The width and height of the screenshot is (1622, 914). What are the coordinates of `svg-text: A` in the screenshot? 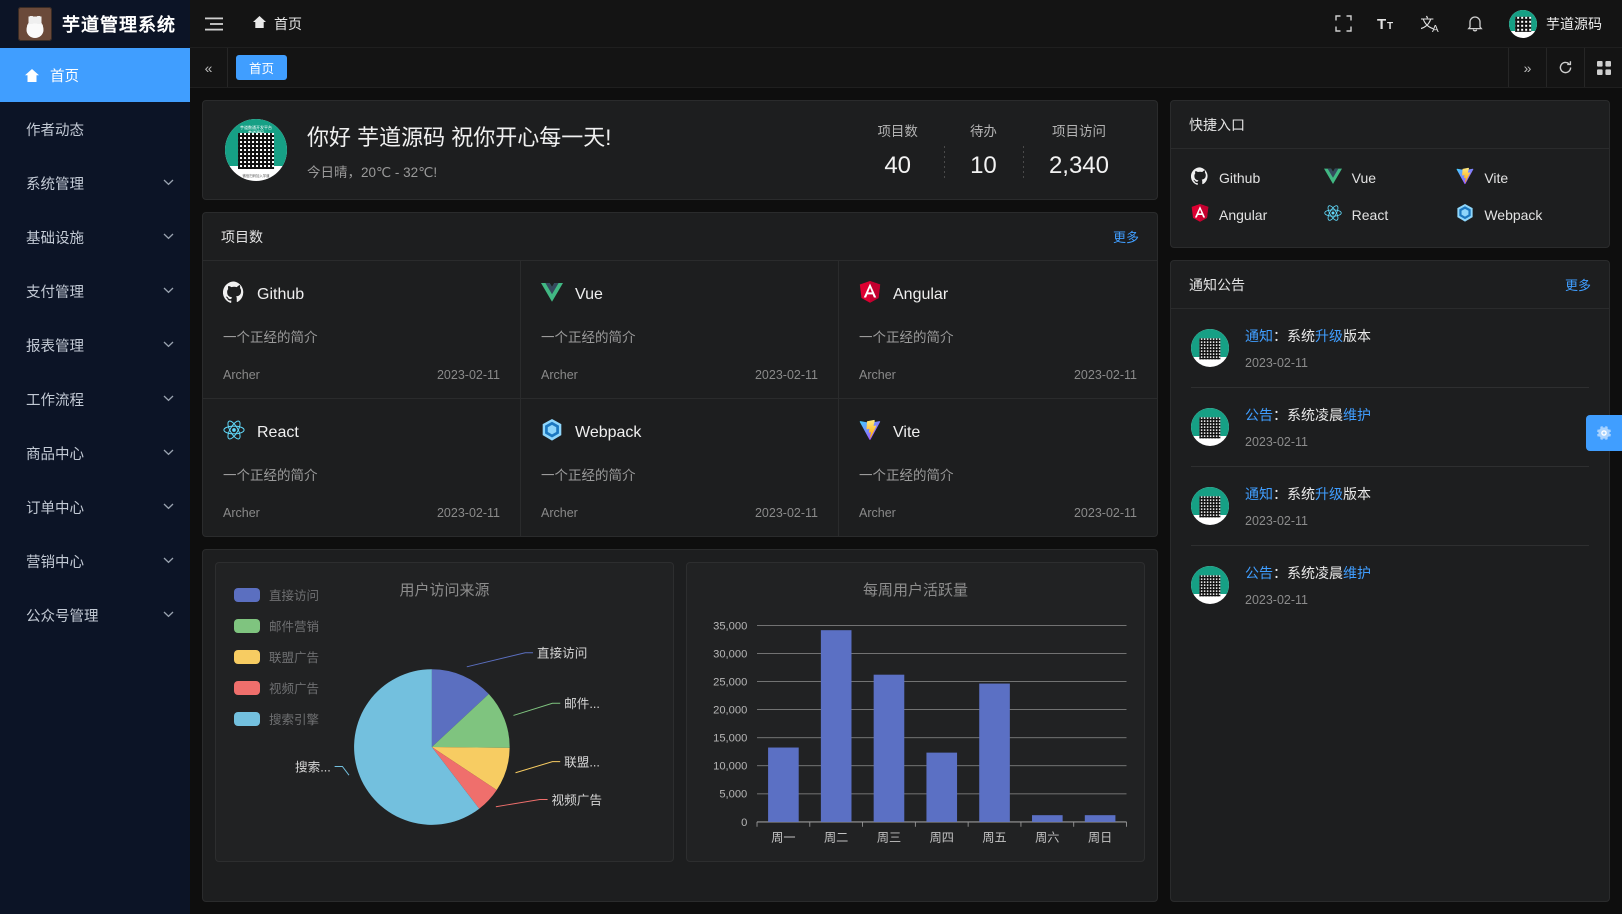 It's located at (1435, 28).